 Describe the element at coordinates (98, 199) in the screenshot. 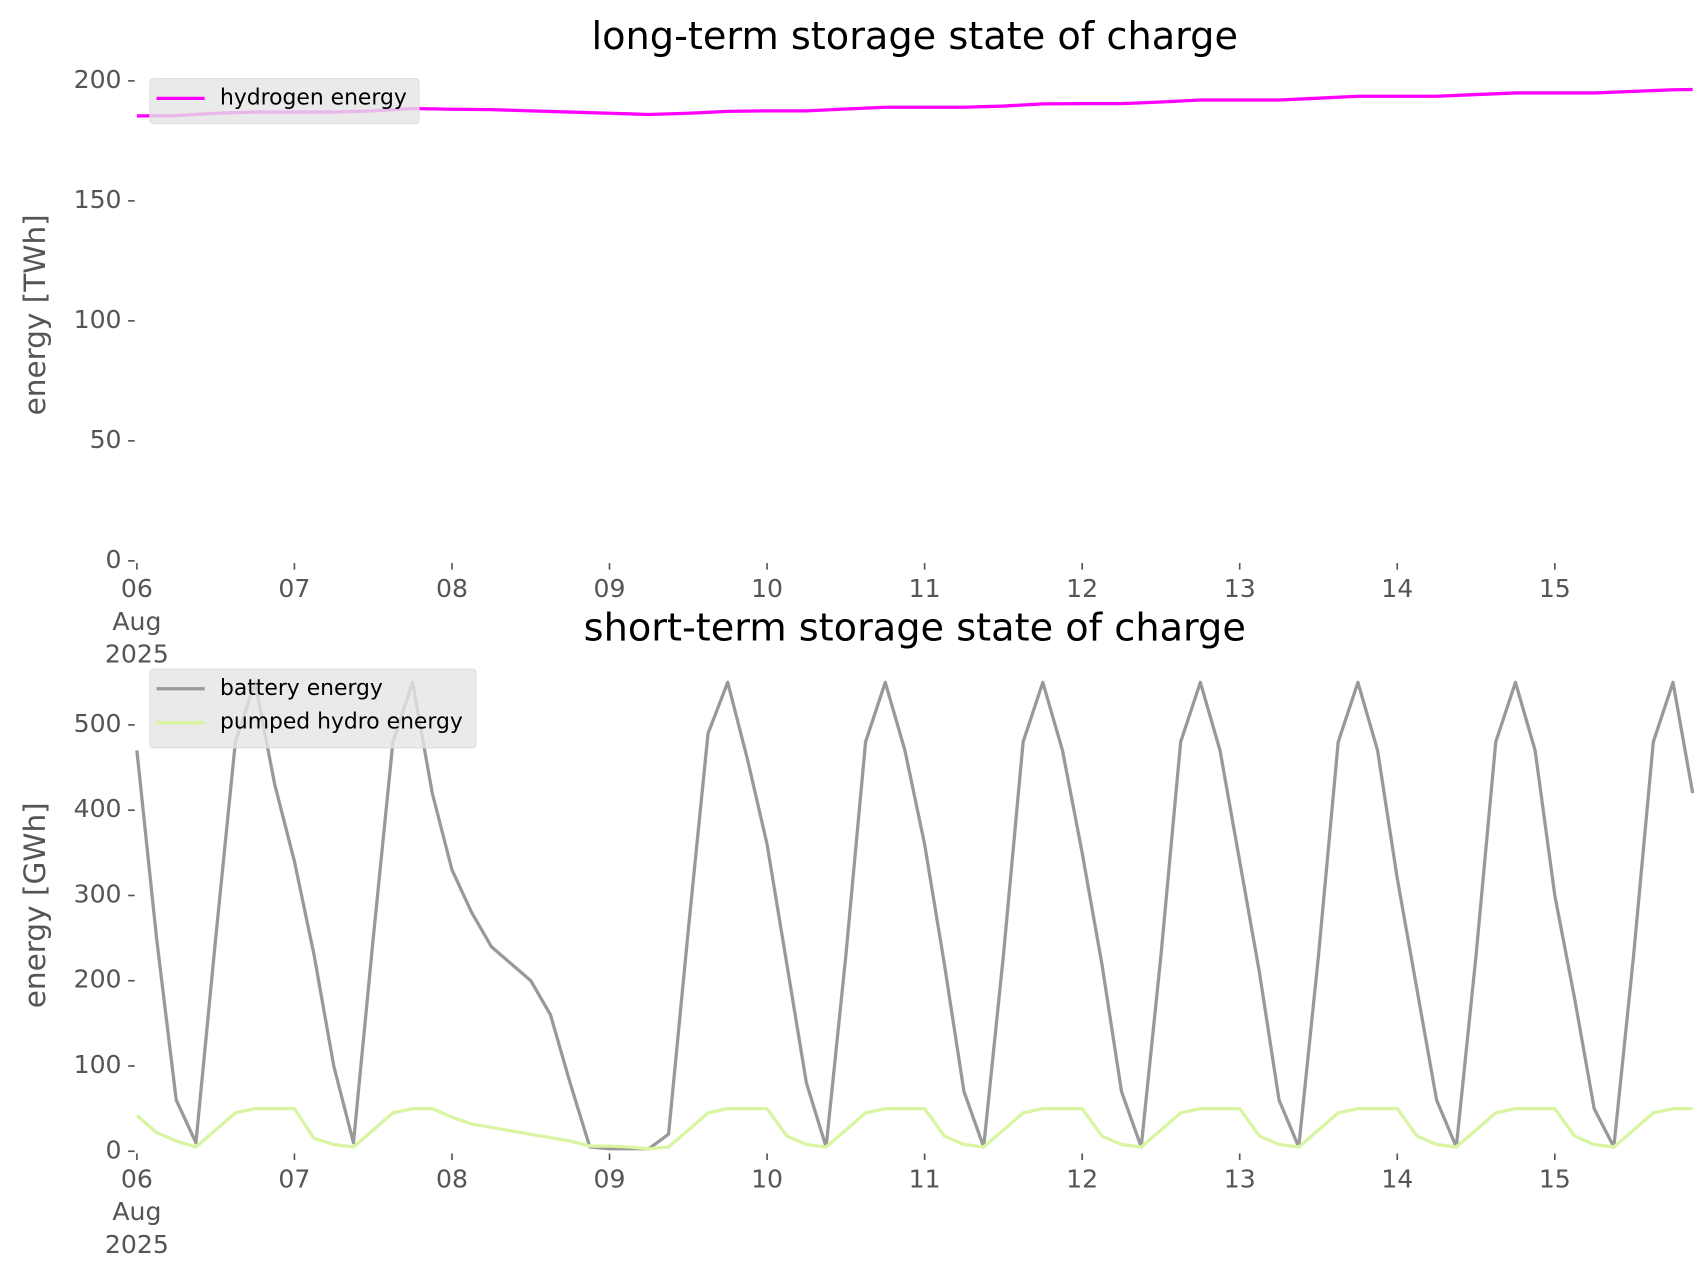

I see `y-tick-label: 150` at that location.